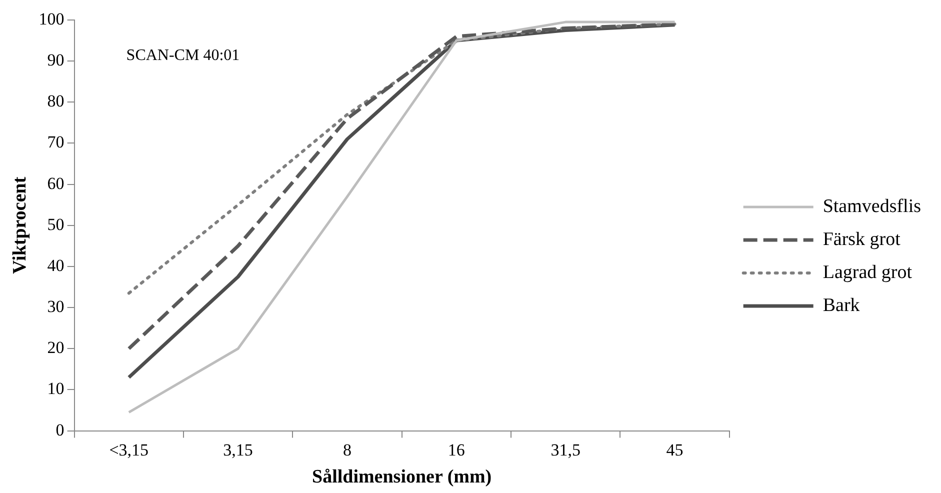 Image resolution: width=941 pixels, height=493 pixels. Describe the element at coordinates (456, 450) in the screenshot. I see `x-tick-label: 16` at that location.